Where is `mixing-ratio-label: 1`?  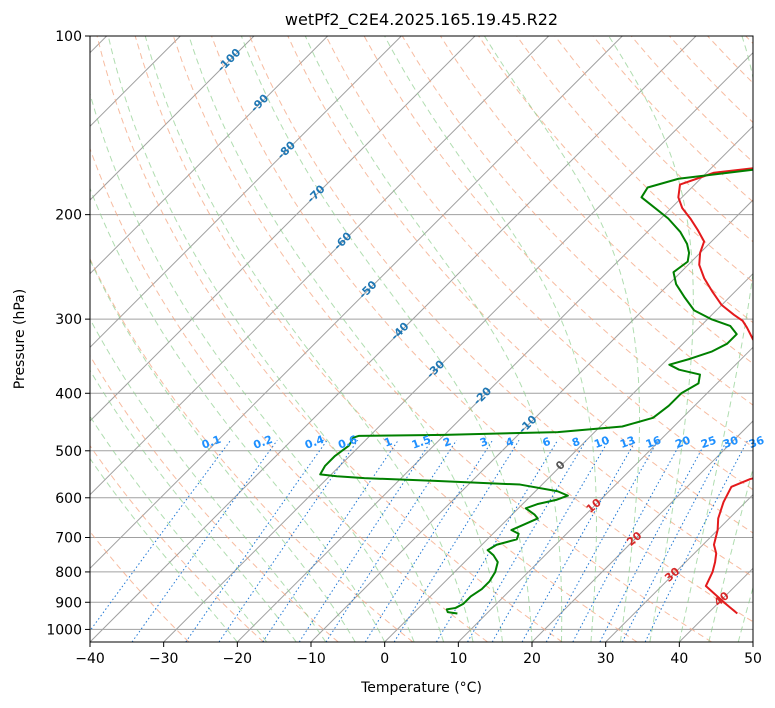
mixing-ratio-label: 1 is located at coordinates (388, 442).